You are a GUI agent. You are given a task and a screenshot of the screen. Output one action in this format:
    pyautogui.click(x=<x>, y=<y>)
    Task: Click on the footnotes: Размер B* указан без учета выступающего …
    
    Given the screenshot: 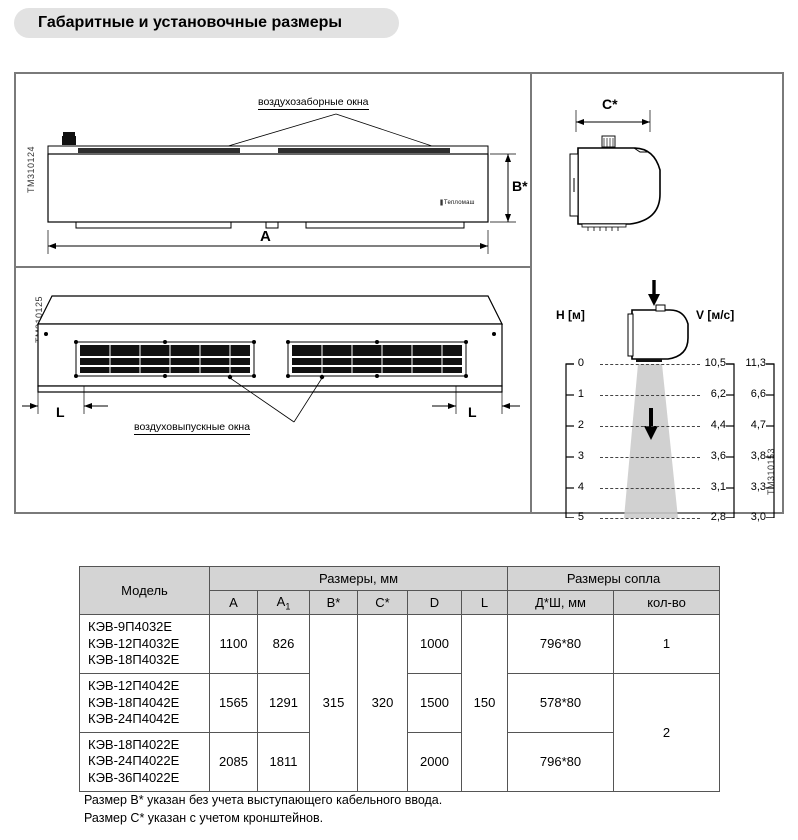 What is the action you would take?
    pyautogui.click(x=263, y=809)
    